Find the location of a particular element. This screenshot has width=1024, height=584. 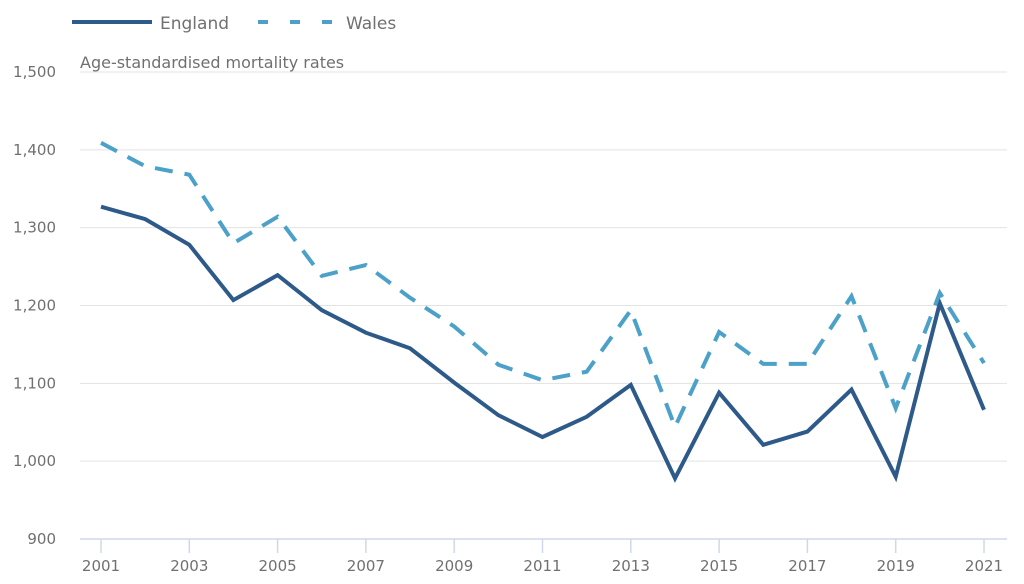

y-tick-label: 1,300 is located at coordinates (34, 228).